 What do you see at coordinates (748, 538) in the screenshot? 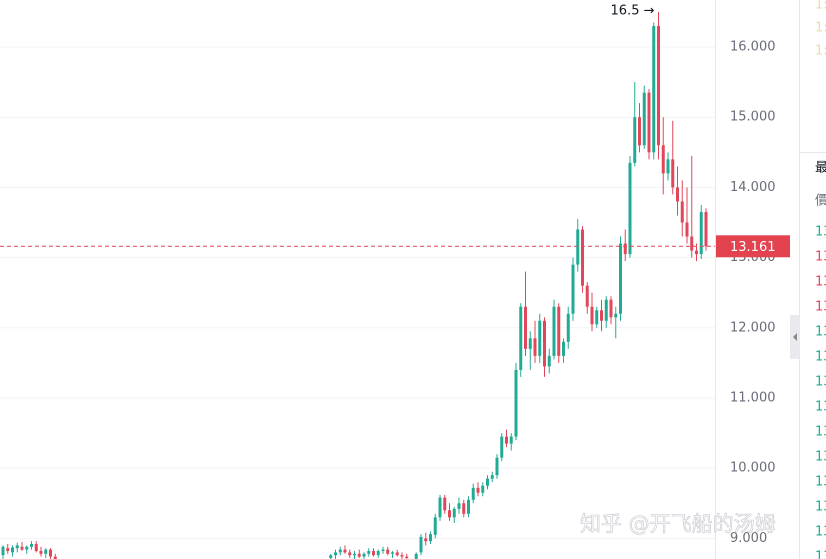
I see `y-tick-label: 9.000` at bounding box center [748, 538].